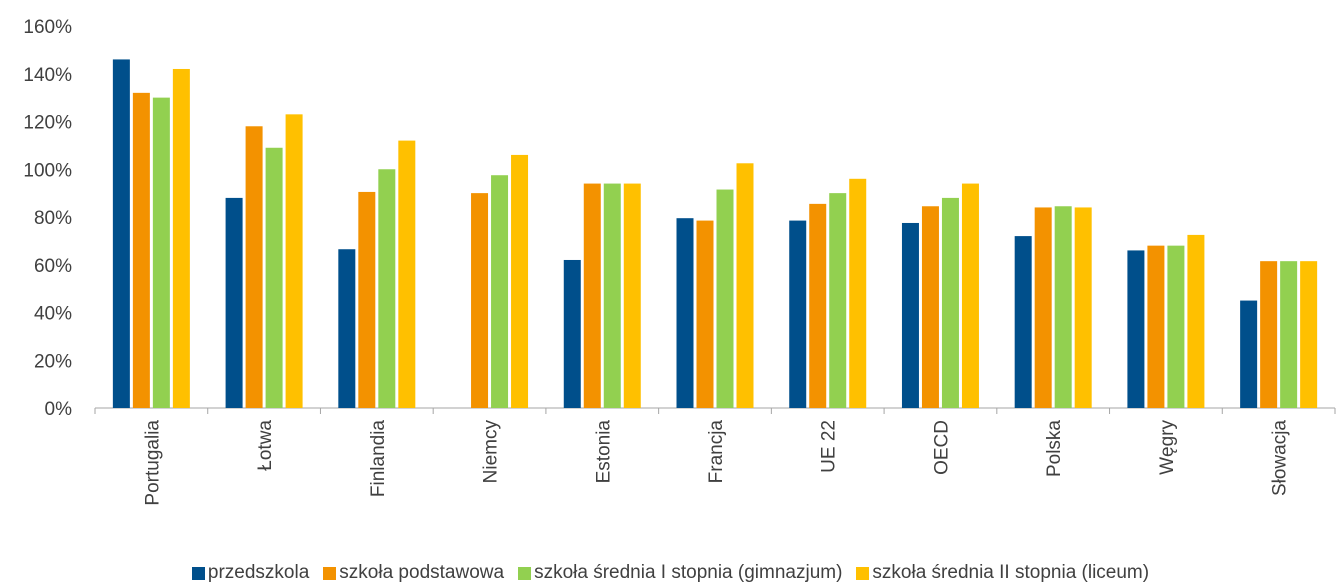 The height and width of the screenshot is (585, 1341). I want to click on y-tick-label: 100%, so click(47, 170).